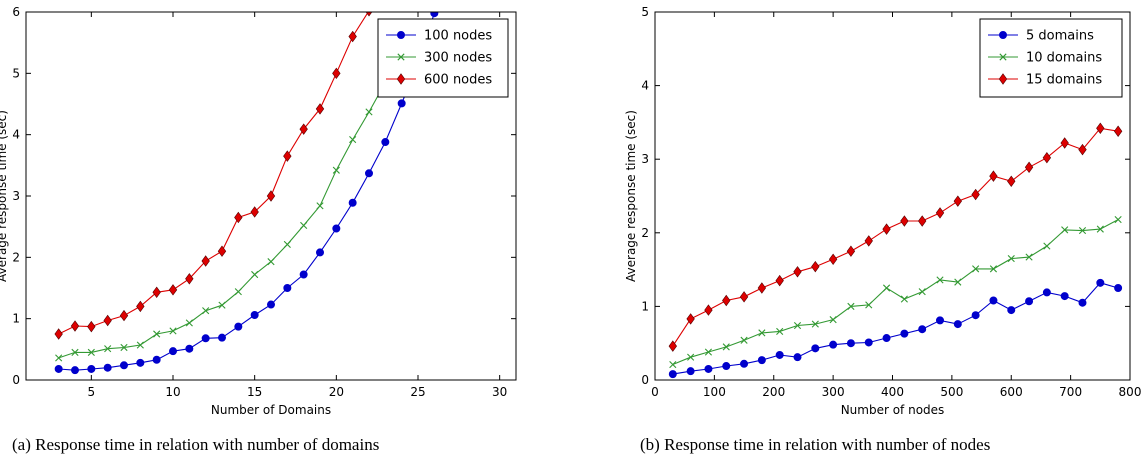 The height and width of the screenshot is (465, 1148). What do you see at coordinates (1070, 392) in the screenshot?
I see `x-tick-label: 700` at bounding box center [1070, 392].